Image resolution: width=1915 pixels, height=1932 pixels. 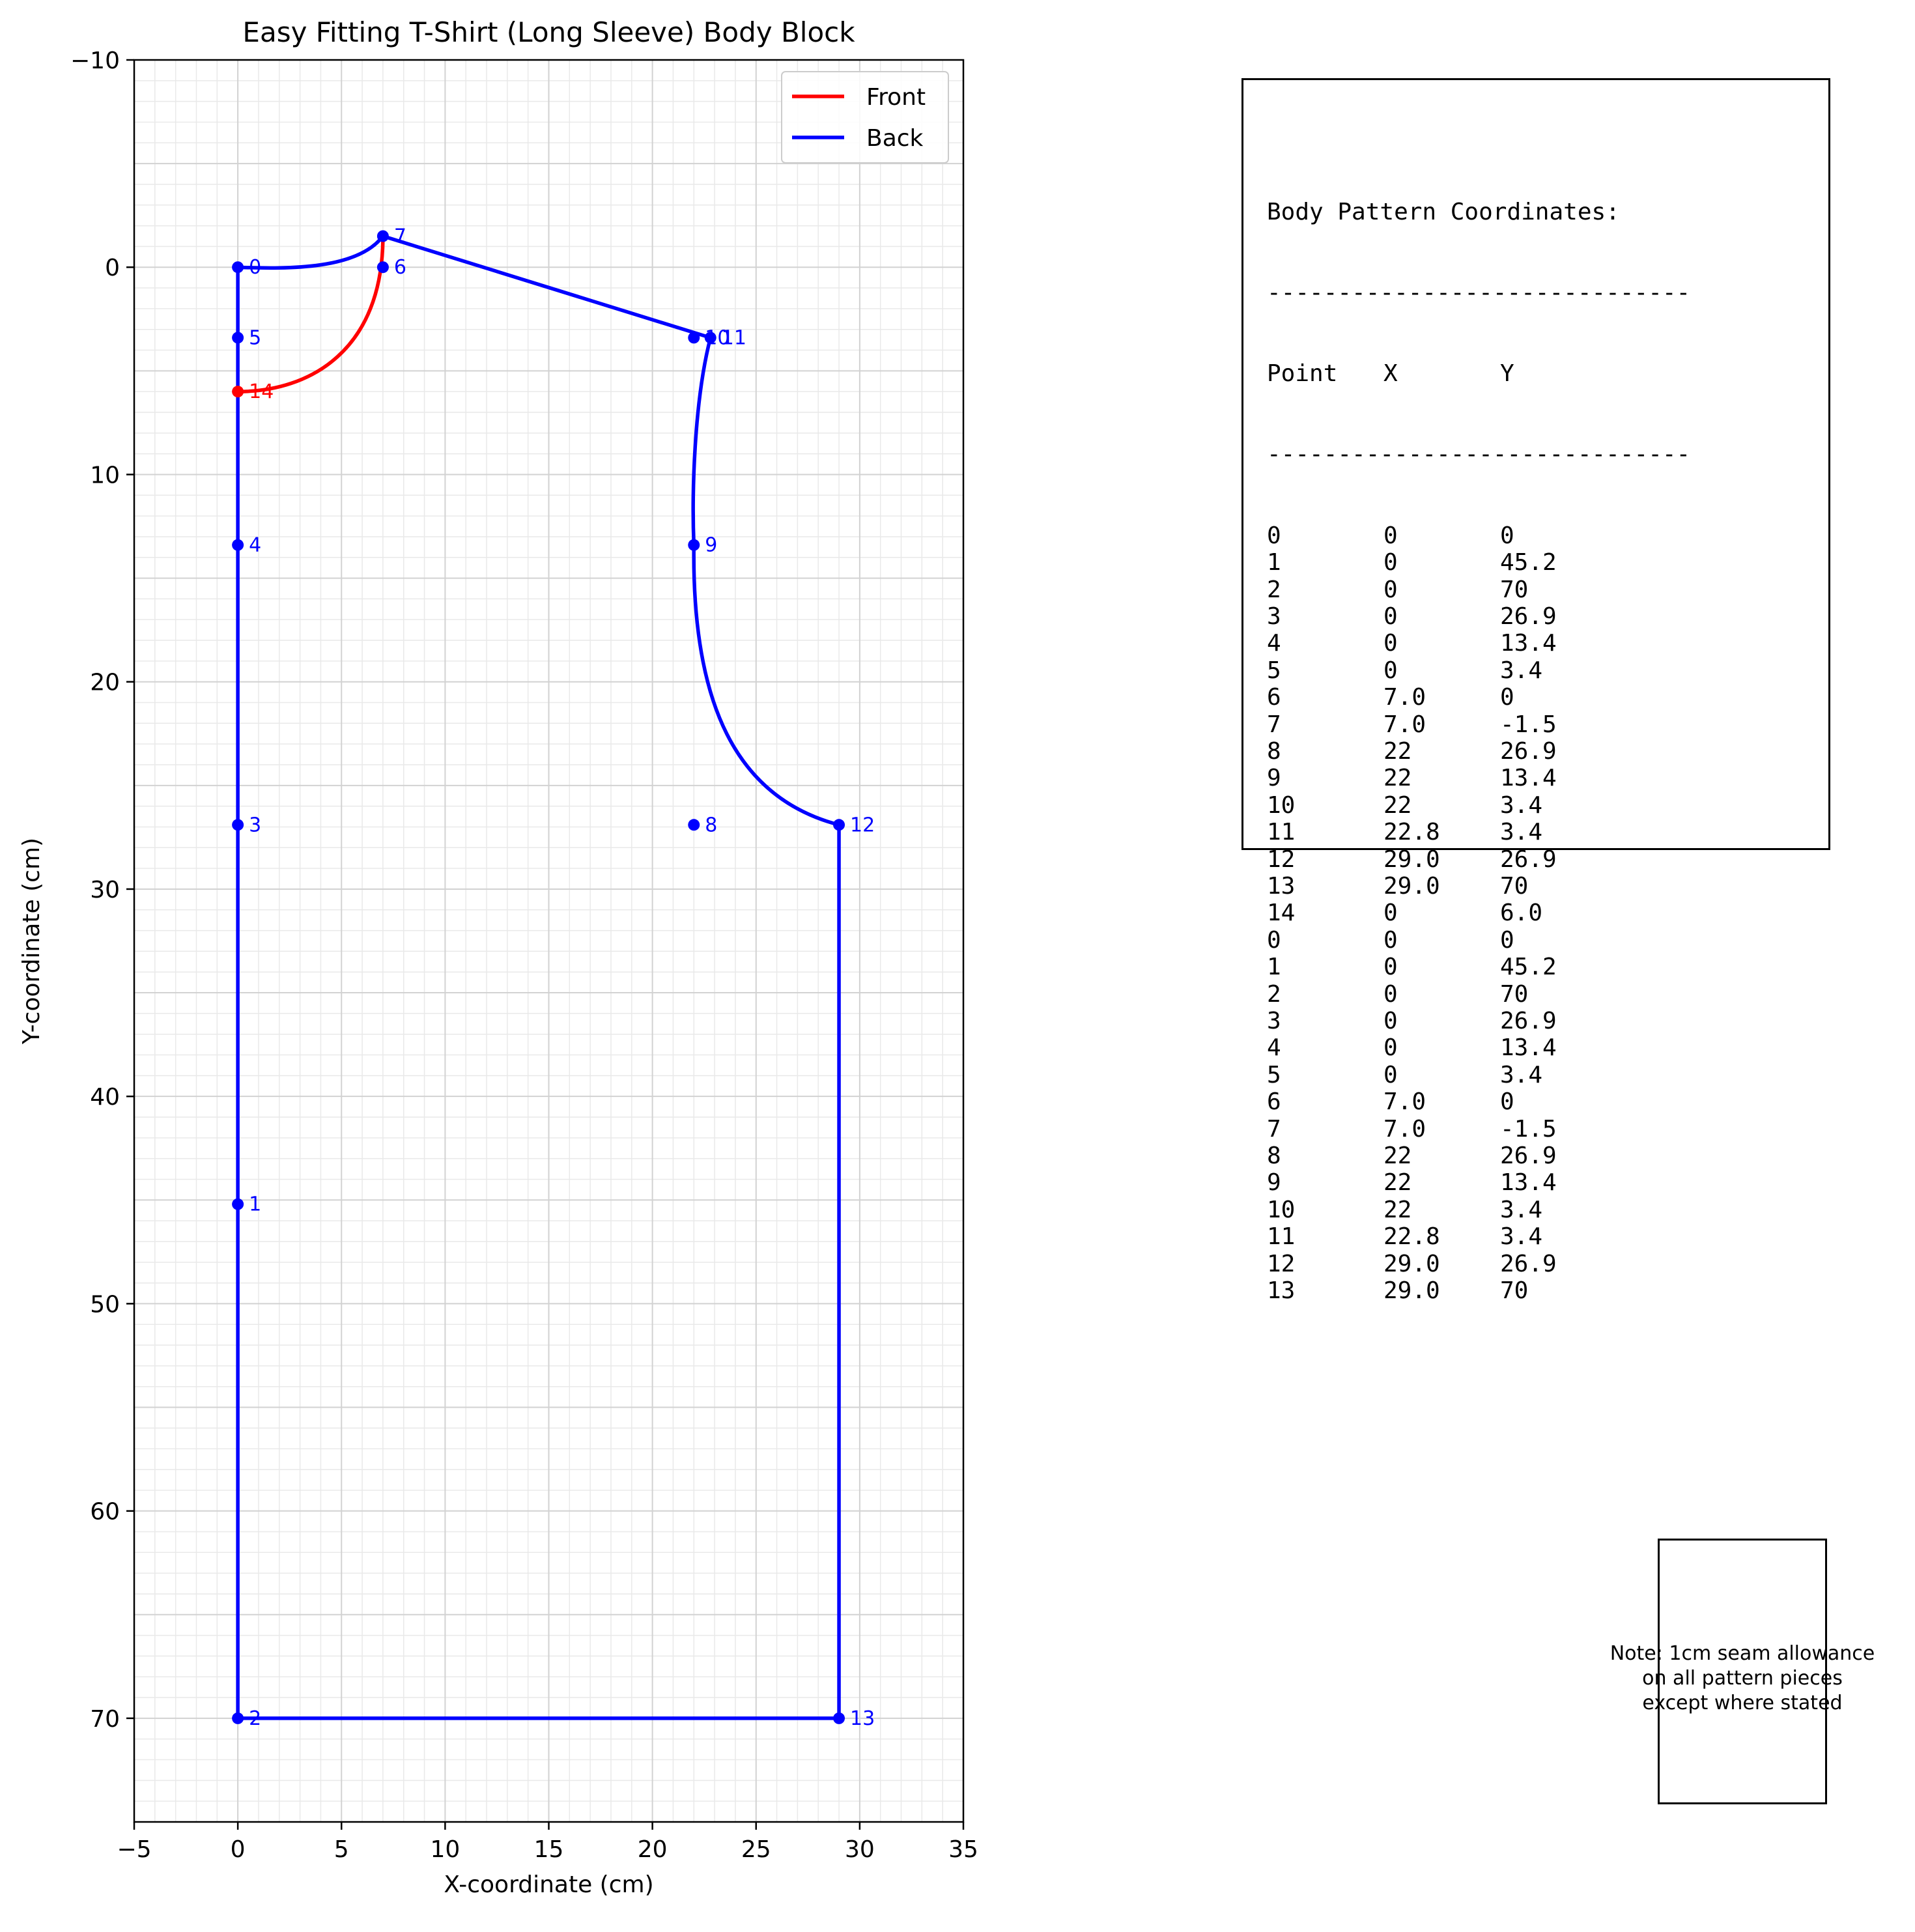 I want to click on point-label-9: 9, so click(x=711, y=545).